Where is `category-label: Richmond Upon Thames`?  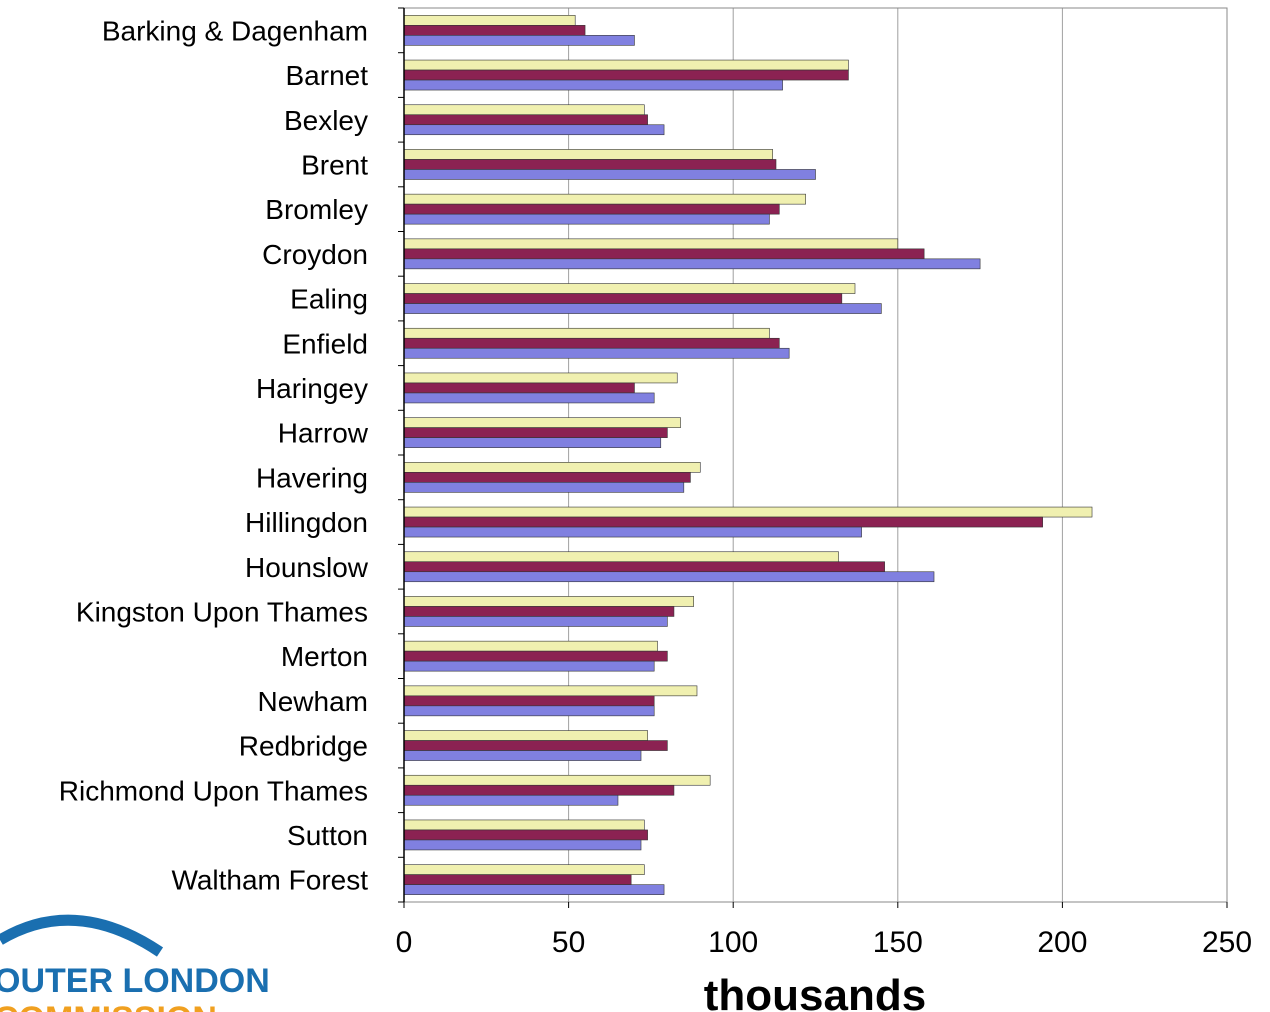 category-label: Richmond Upon Thames is located at coordinates (213, 790).